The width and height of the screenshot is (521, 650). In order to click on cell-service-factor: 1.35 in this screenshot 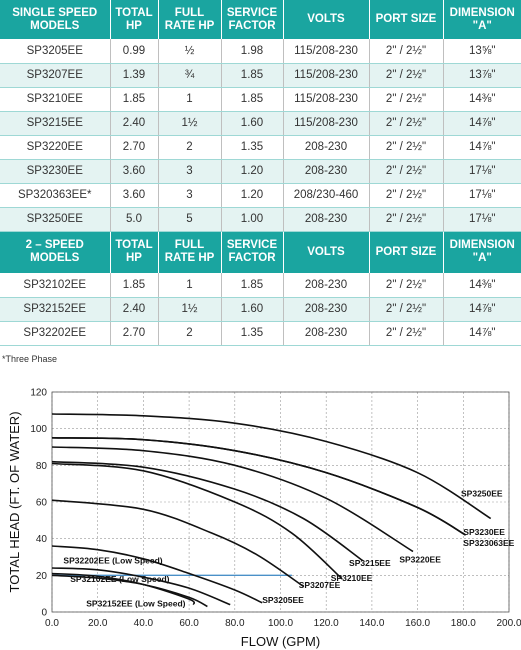, I will do `click(252, 333)`.